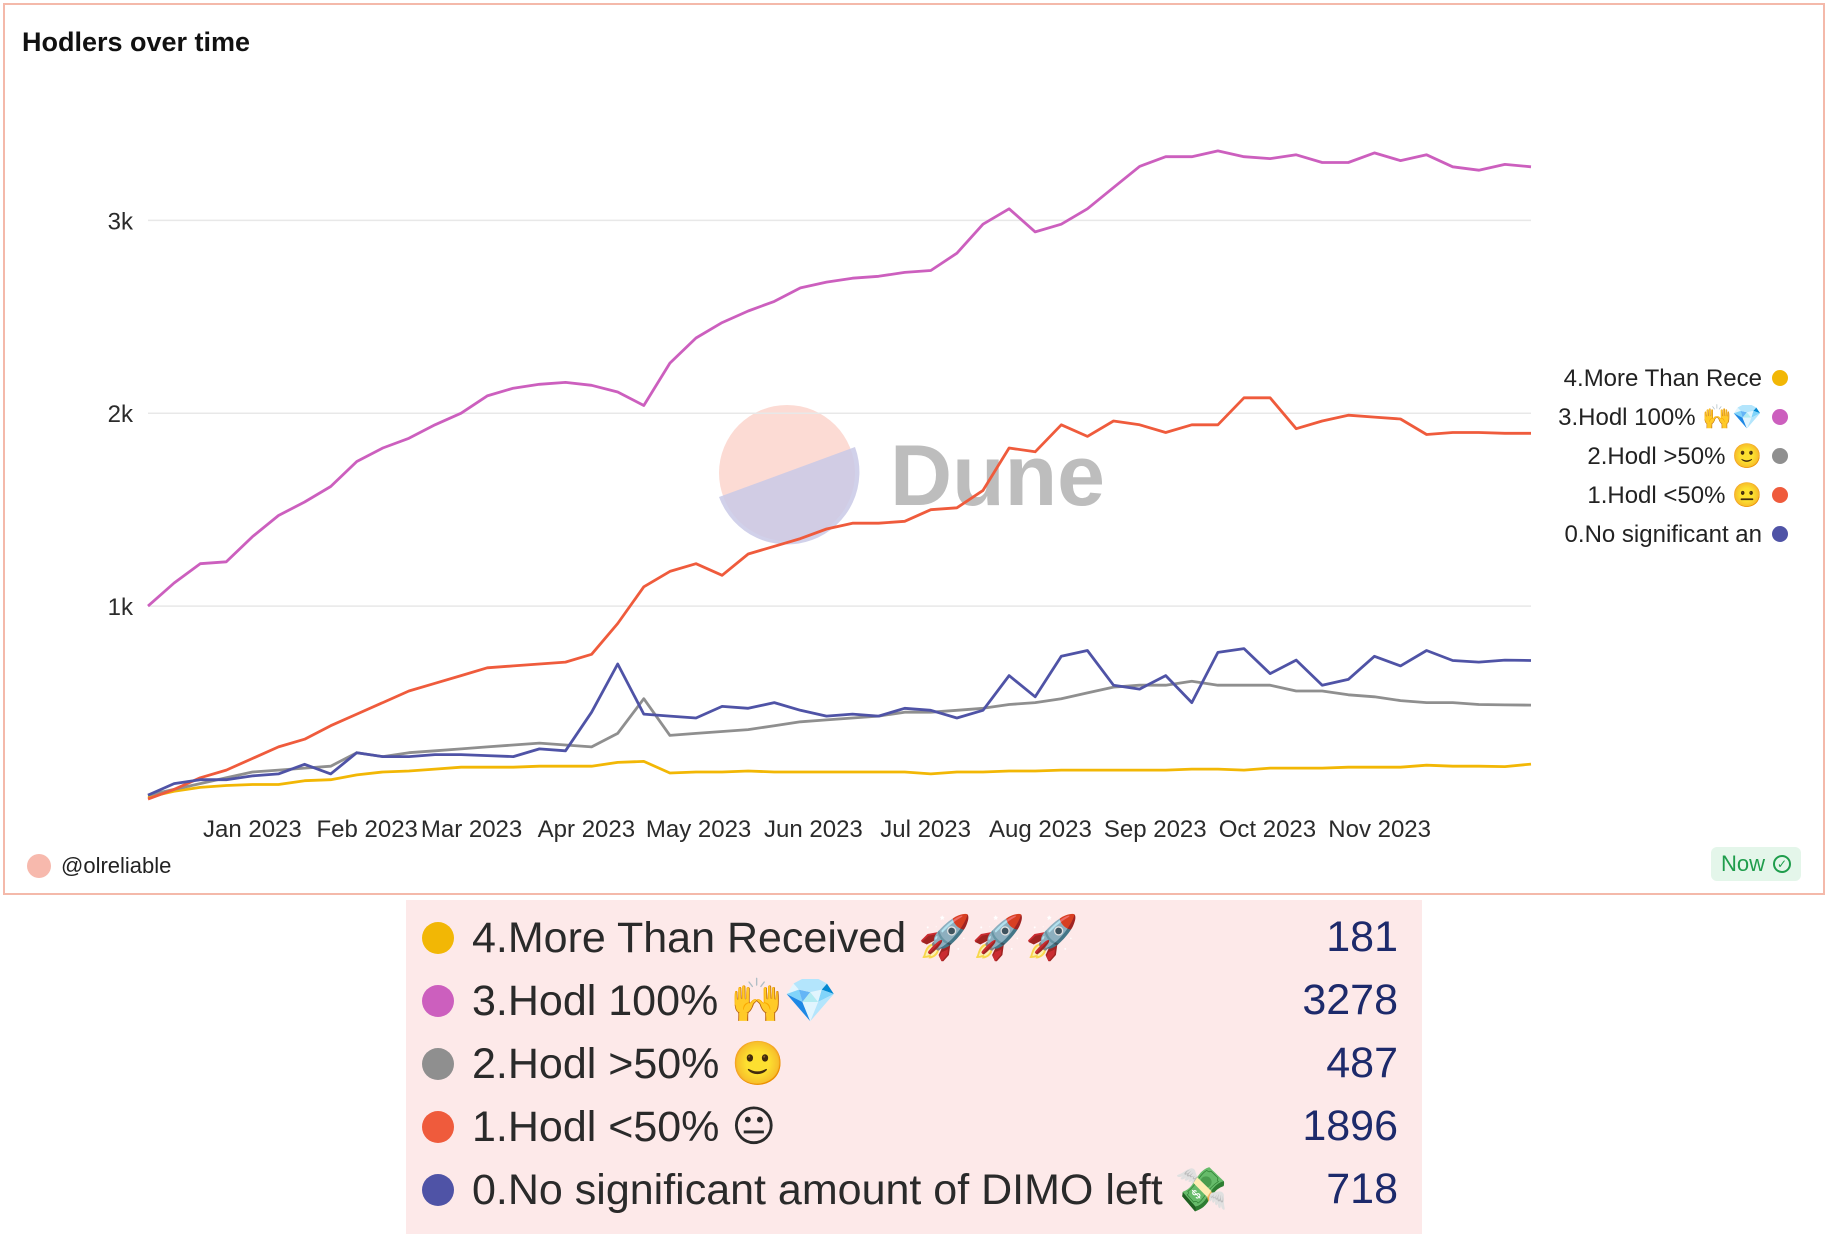 The width and height of the screenshot is (1830, 1234). What do you see at coordinates (471, 829) in the screenshot?
I see `x-tick-label: Mar 2023` at bounding box center [471, 829].